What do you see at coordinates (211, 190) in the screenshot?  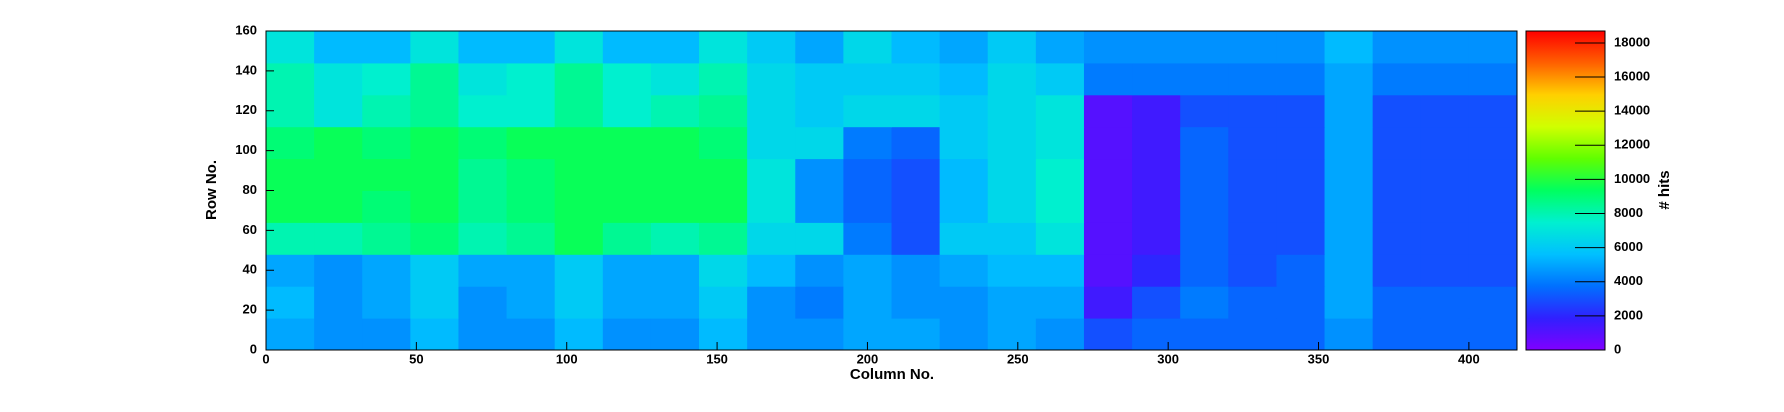 I see `y-axis-title: Row No.` at bounding box center [211, 190].